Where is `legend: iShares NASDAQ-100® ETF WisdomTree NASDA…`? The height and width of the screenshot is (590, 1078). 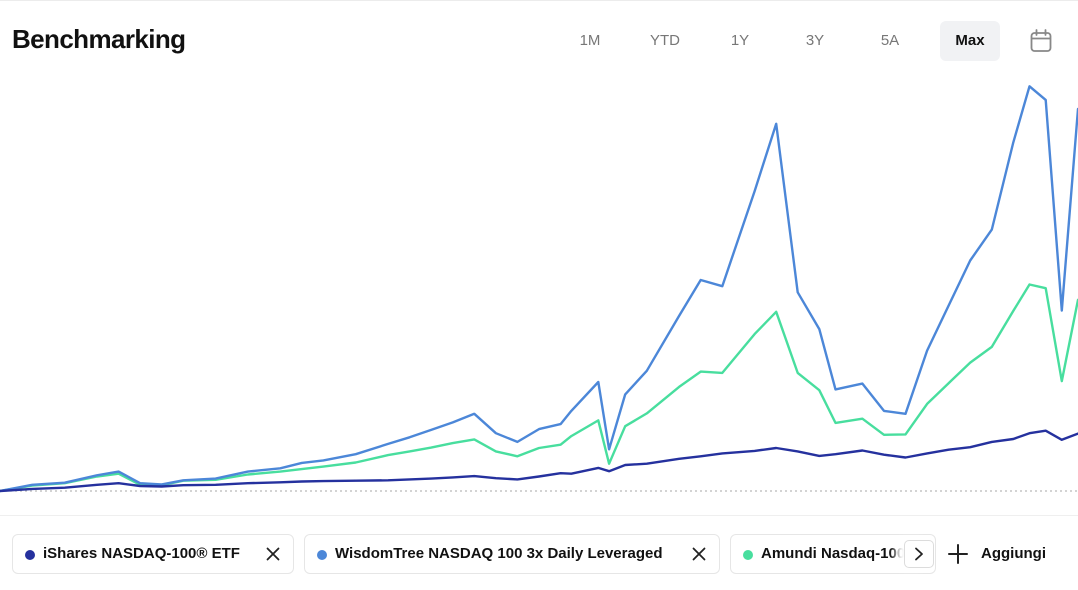 legend: iShares NASDAQ-100® ETF WisdomTree NASDA… is located at coordinates (539, 555).